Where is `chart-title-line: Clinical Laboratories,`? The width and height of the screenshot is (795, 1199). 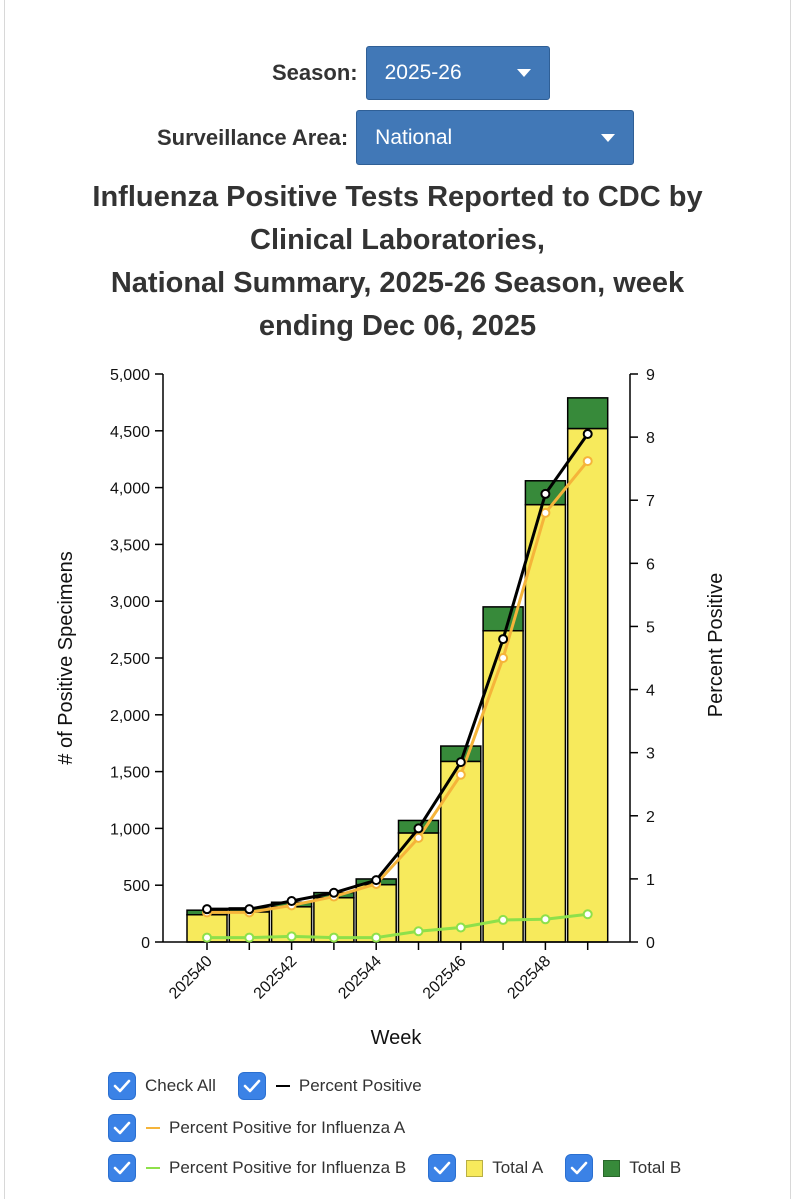 chart-title-line: Clinical Laboratories, is located at coordinates (397, 240).